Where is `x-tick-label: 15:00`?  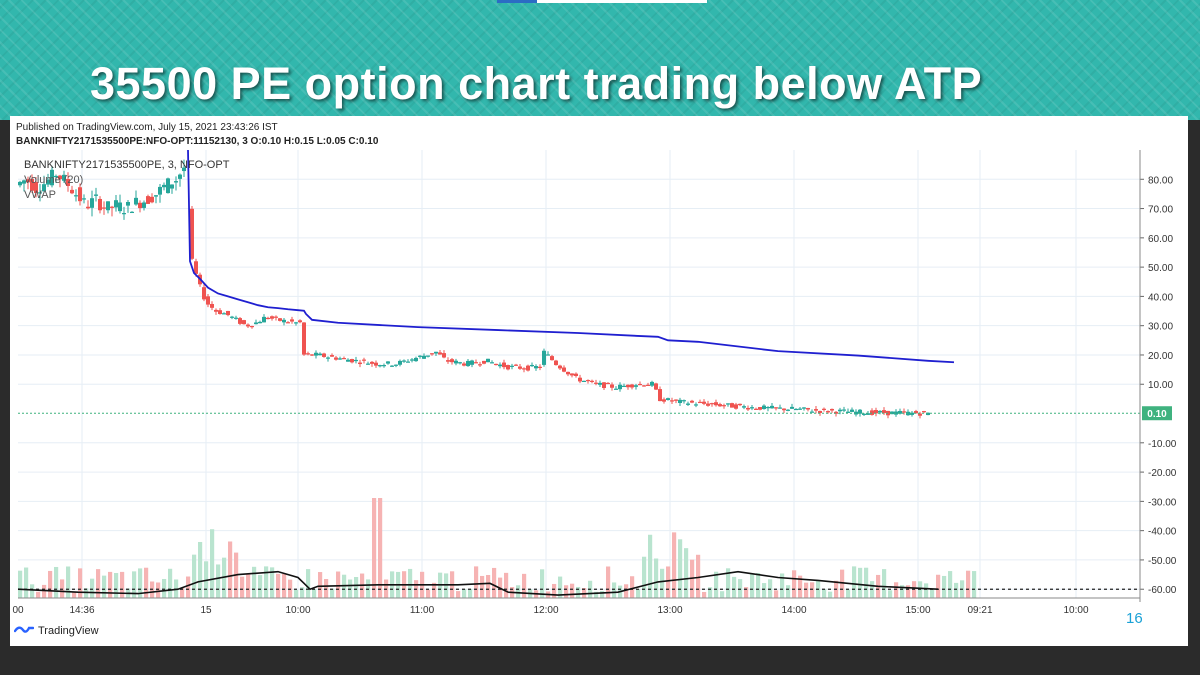 x-tick-label: 15:00 is located at coordinates (917, 610).